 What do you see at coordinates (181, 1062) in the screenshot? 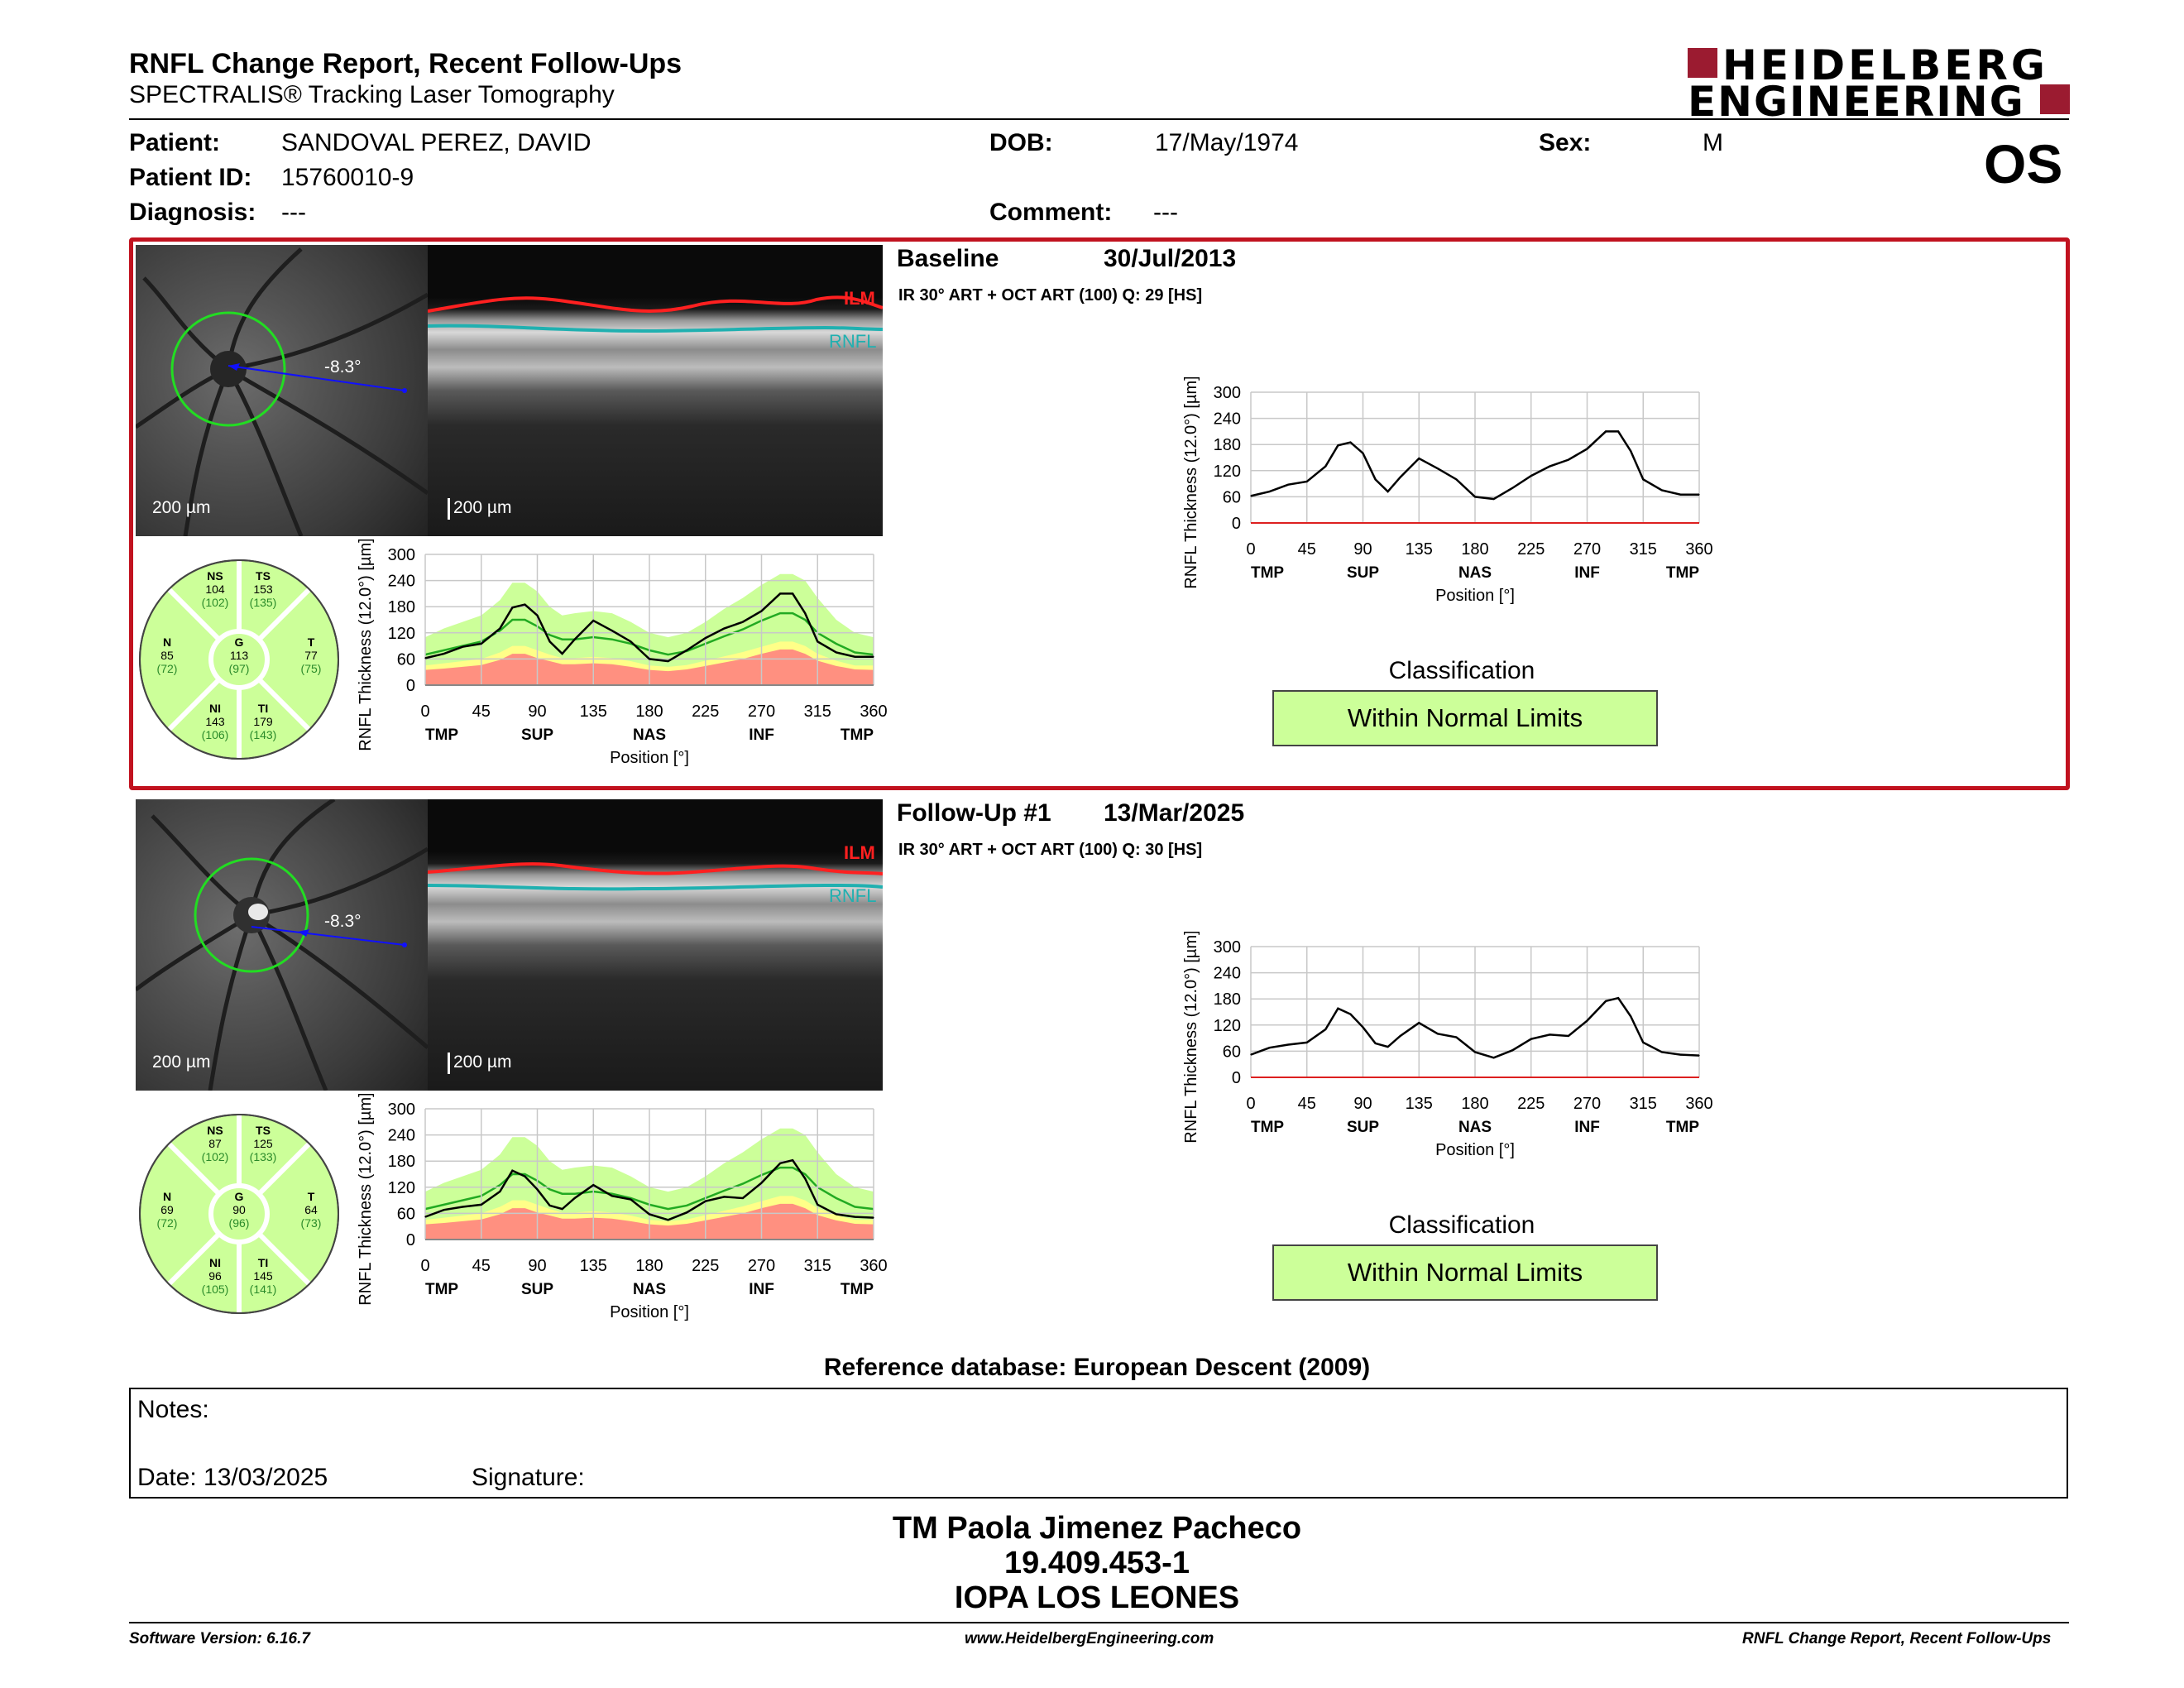
I see `fundus-scale-label: 200 µm` at bounding box center [181, 1062].